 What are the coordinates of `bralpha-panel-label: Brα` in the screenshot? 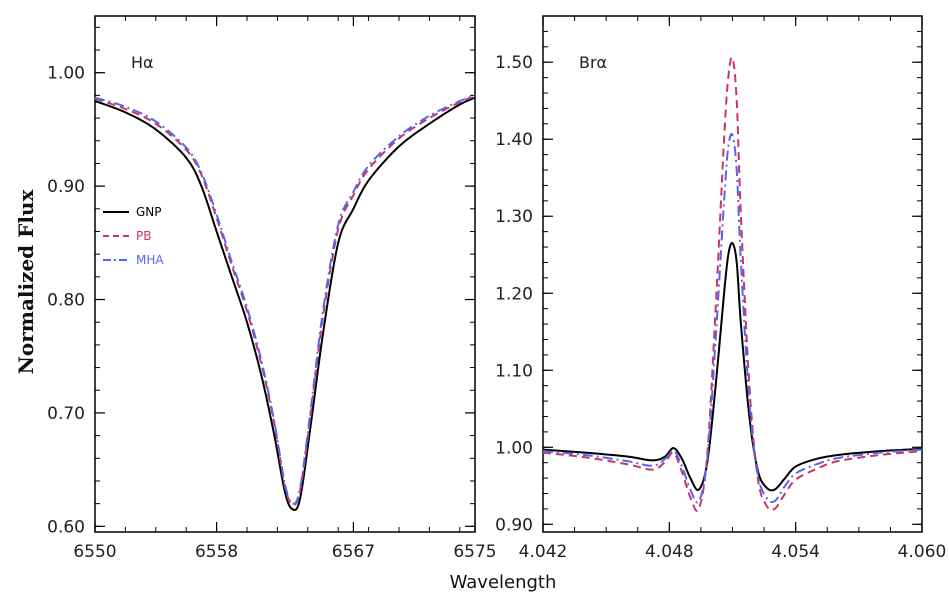 It's located at (593, 62).